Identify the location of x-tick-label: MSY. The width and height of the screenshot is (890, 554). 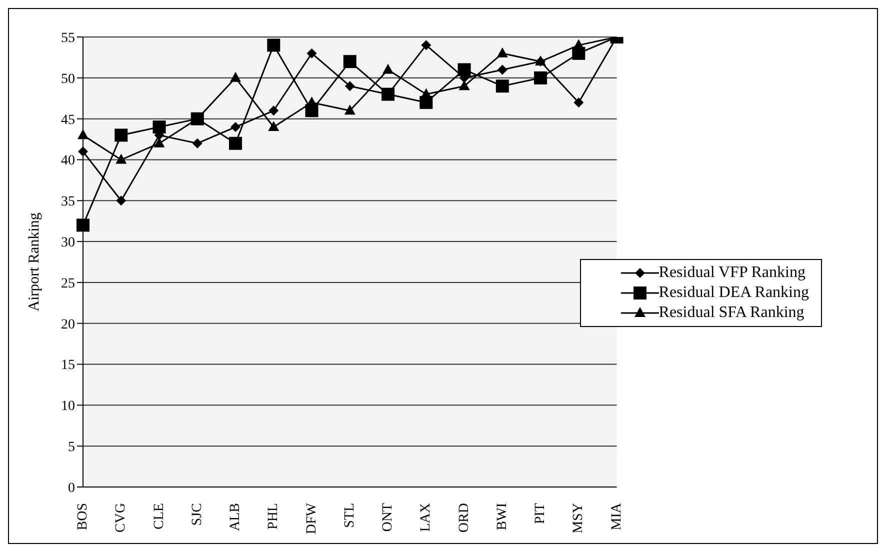
(578, 518).